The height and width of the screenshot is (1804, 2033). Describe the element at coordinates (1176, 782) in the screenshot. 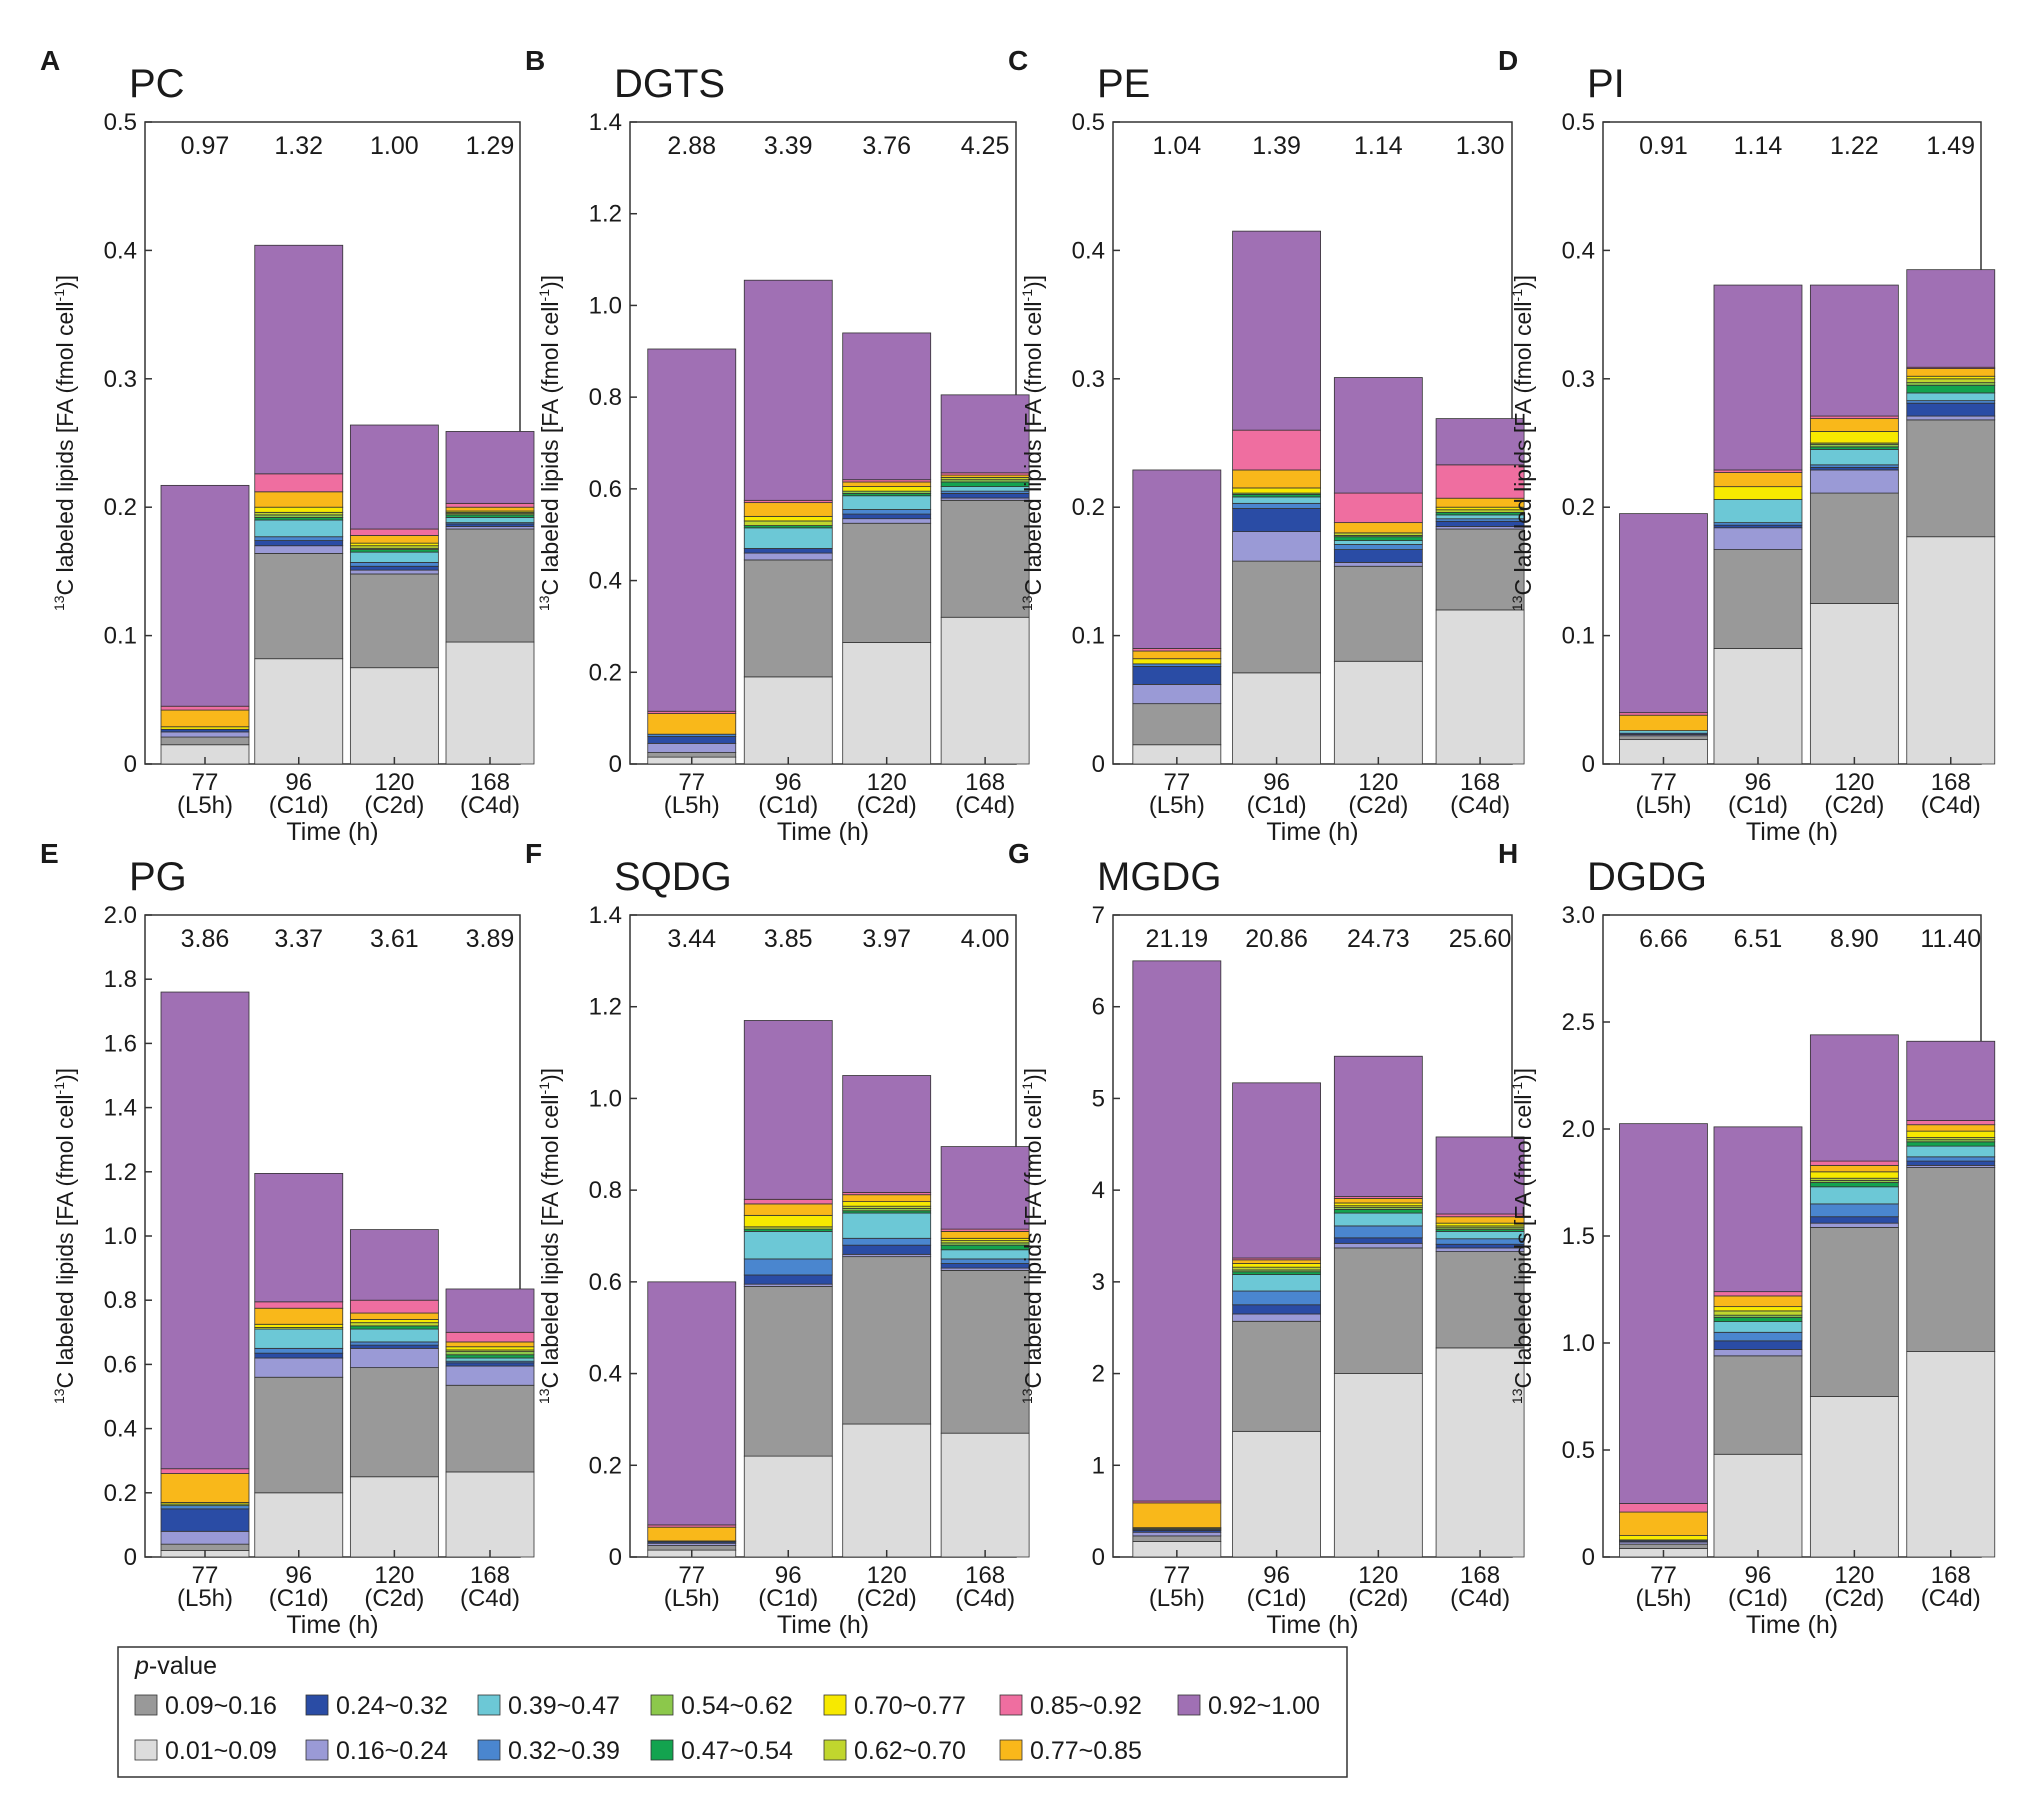

I see `x-tick-label-line: 77` at that location.